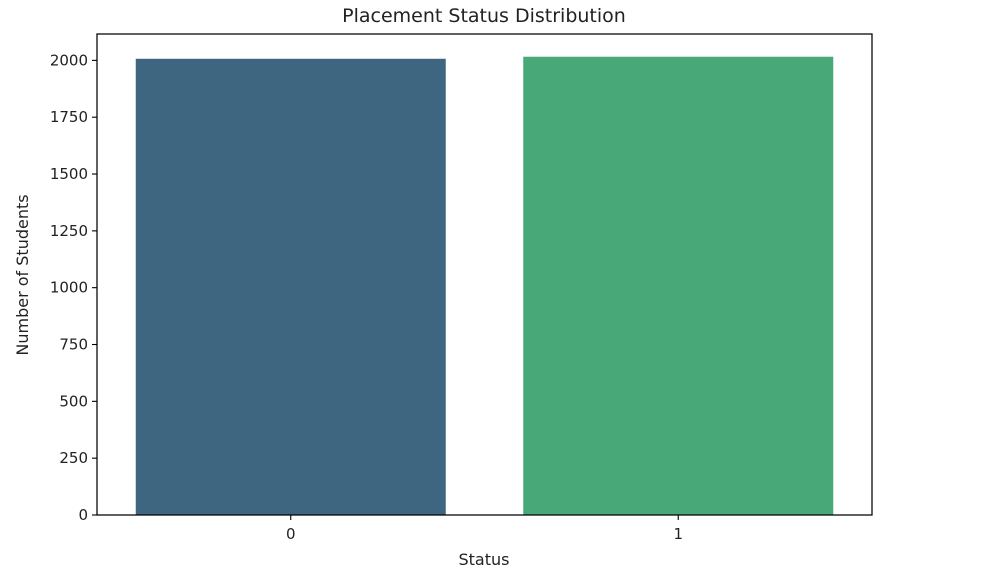 This screenshot has width=993, height=586. I want to click on chart-title: Placement Status Distribution, so click(484, 16).